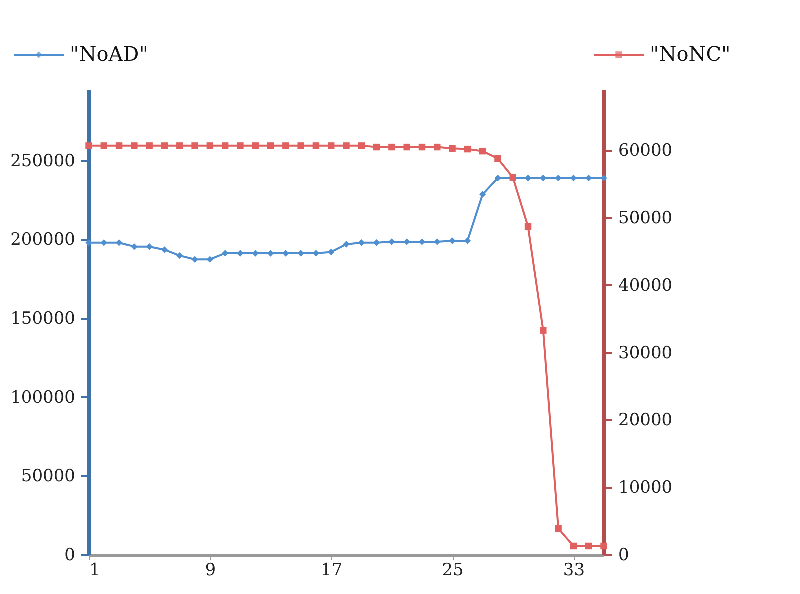 This screenshot has height=594, width=800. I want to click on y-tick-label: 250000, so click(43, 161).